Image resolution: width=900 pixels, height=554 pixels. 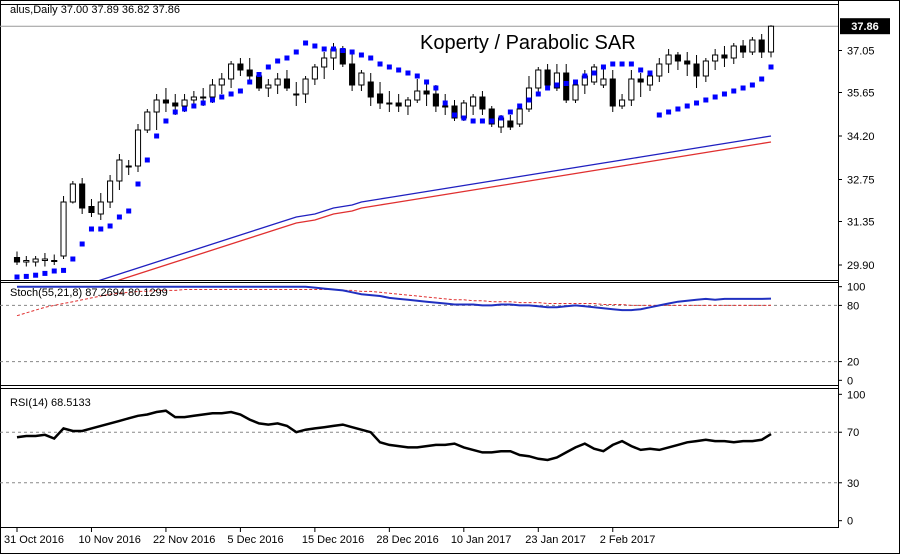 I want to click on stoch-main-line, so click(x=394, y=298).